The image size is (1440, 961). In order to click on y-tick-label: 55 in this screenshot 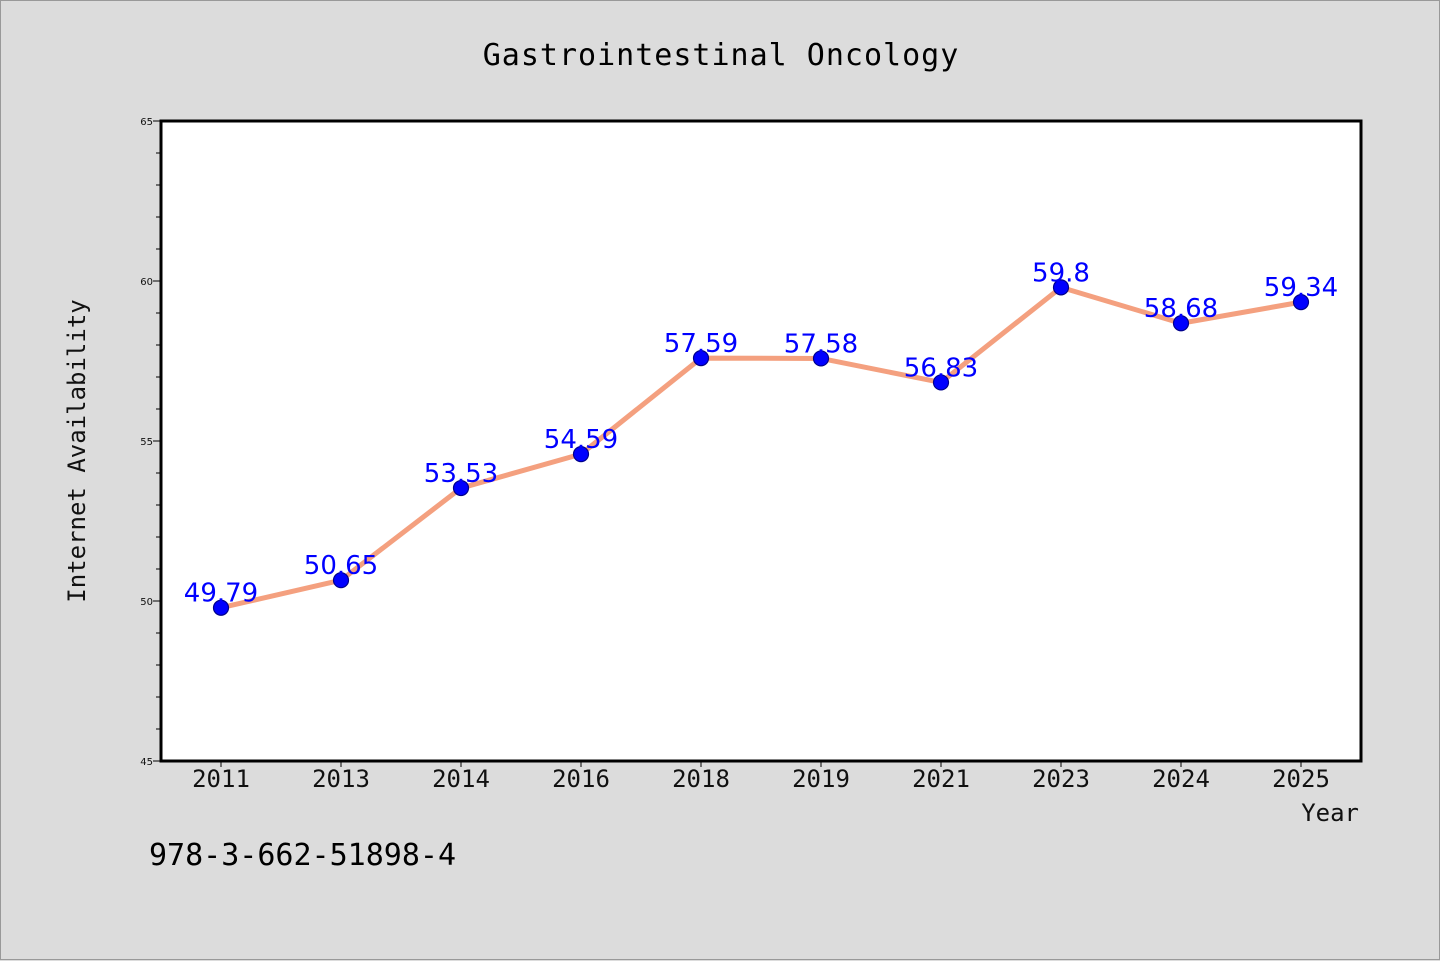, I will do `click(146, 442)`.